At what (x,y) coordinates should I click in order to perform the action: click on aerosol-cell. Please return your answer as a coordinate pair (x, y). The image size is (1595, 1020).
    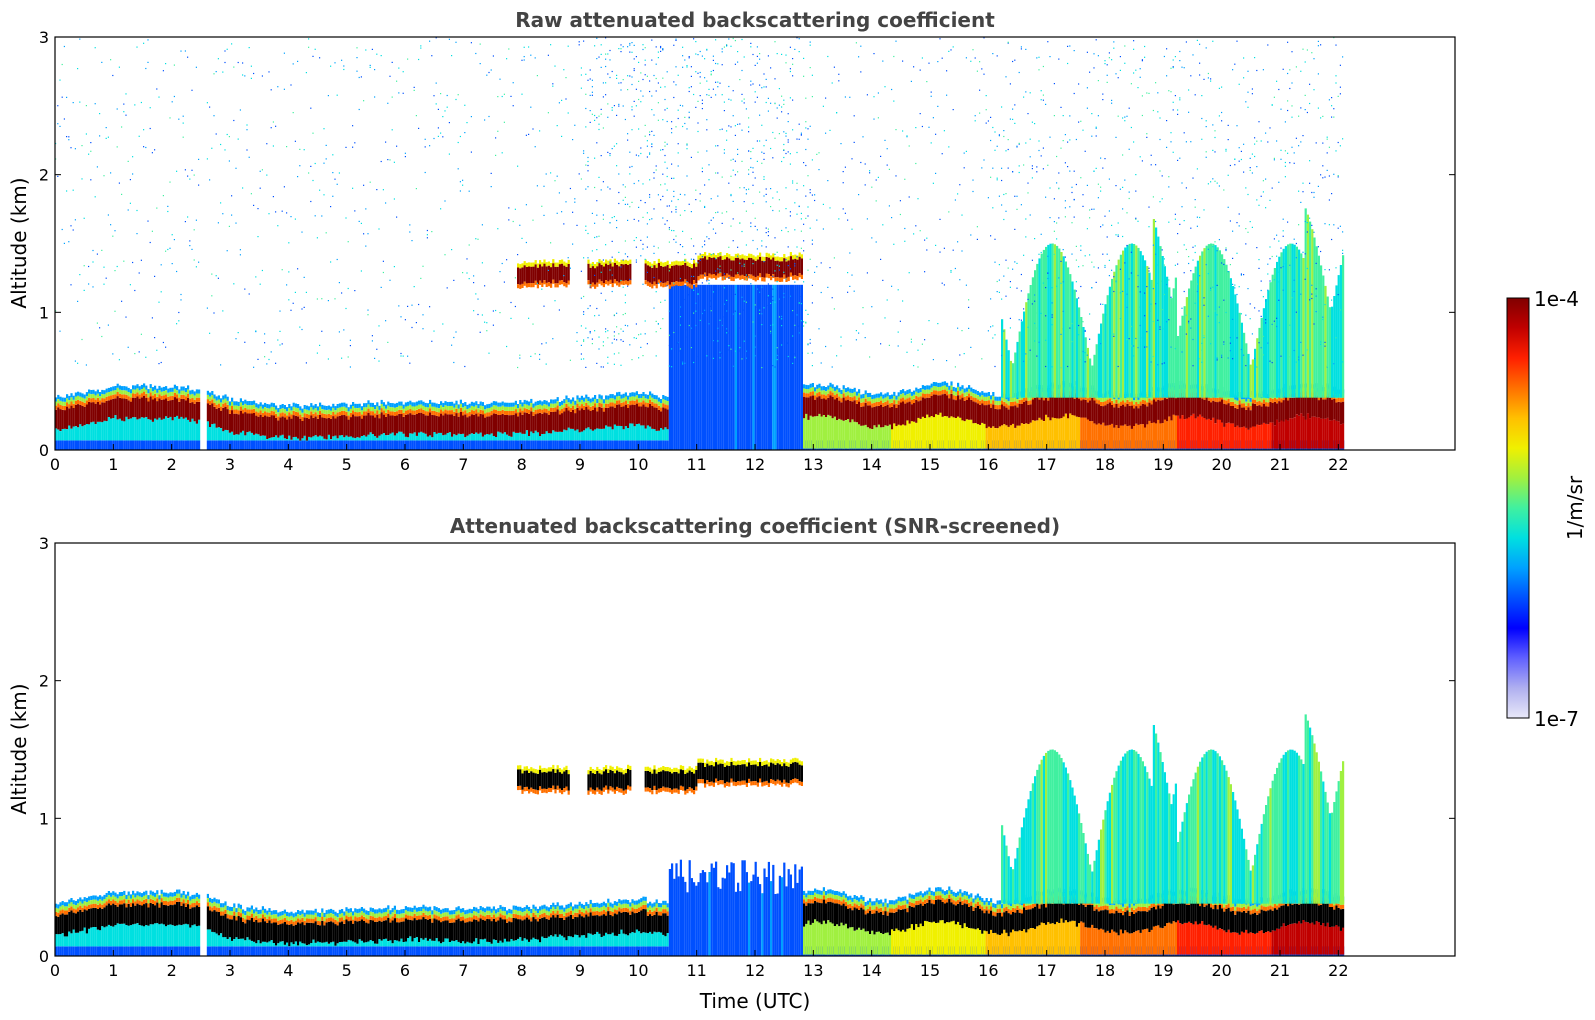
    Looking at the image, I should click on (751, 367).